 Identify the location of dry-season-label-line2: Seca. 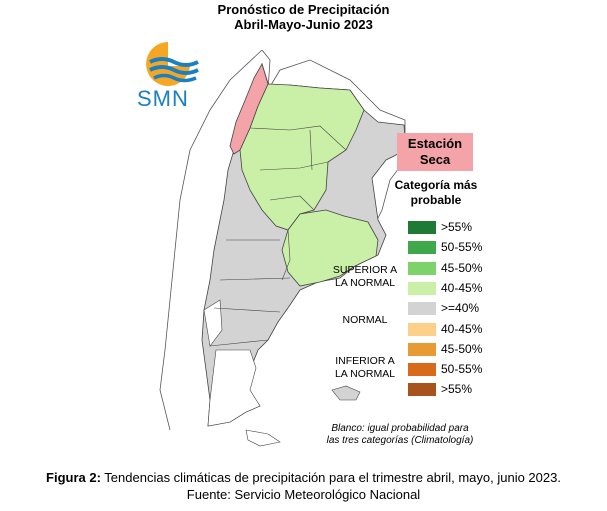
(435, 159).